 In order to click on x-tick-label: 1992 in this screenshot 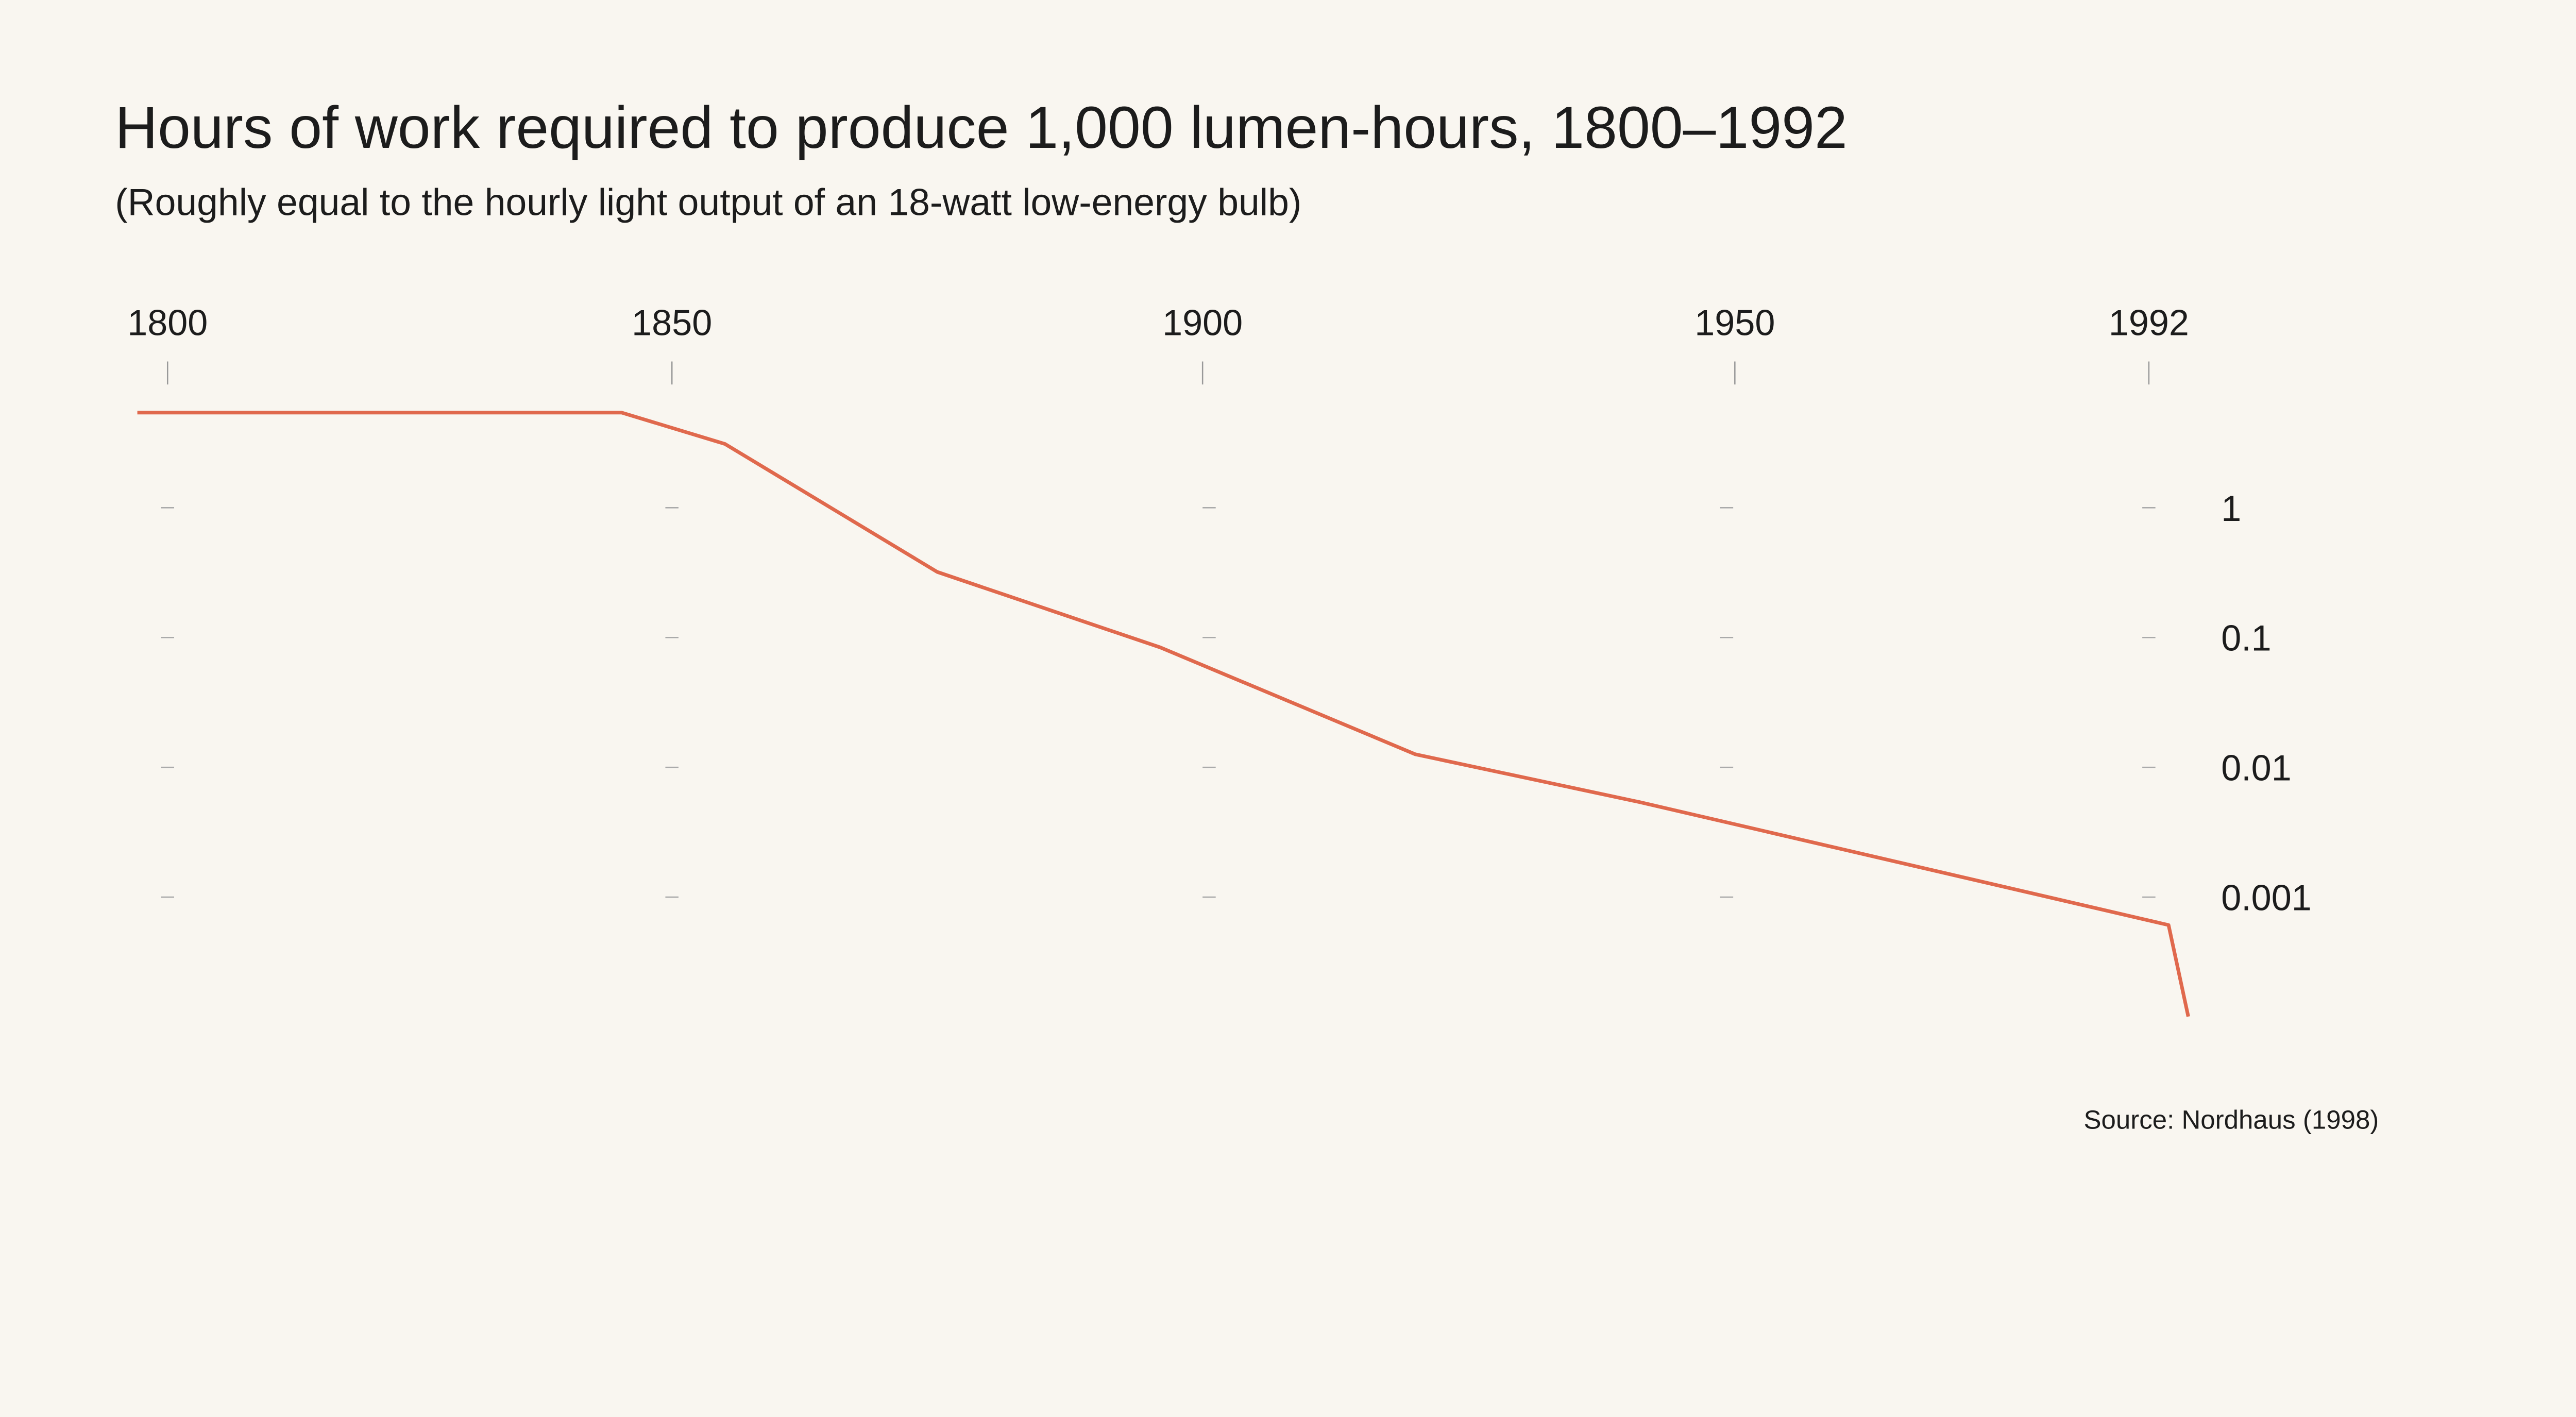, I will do `click(2149, 323)`.